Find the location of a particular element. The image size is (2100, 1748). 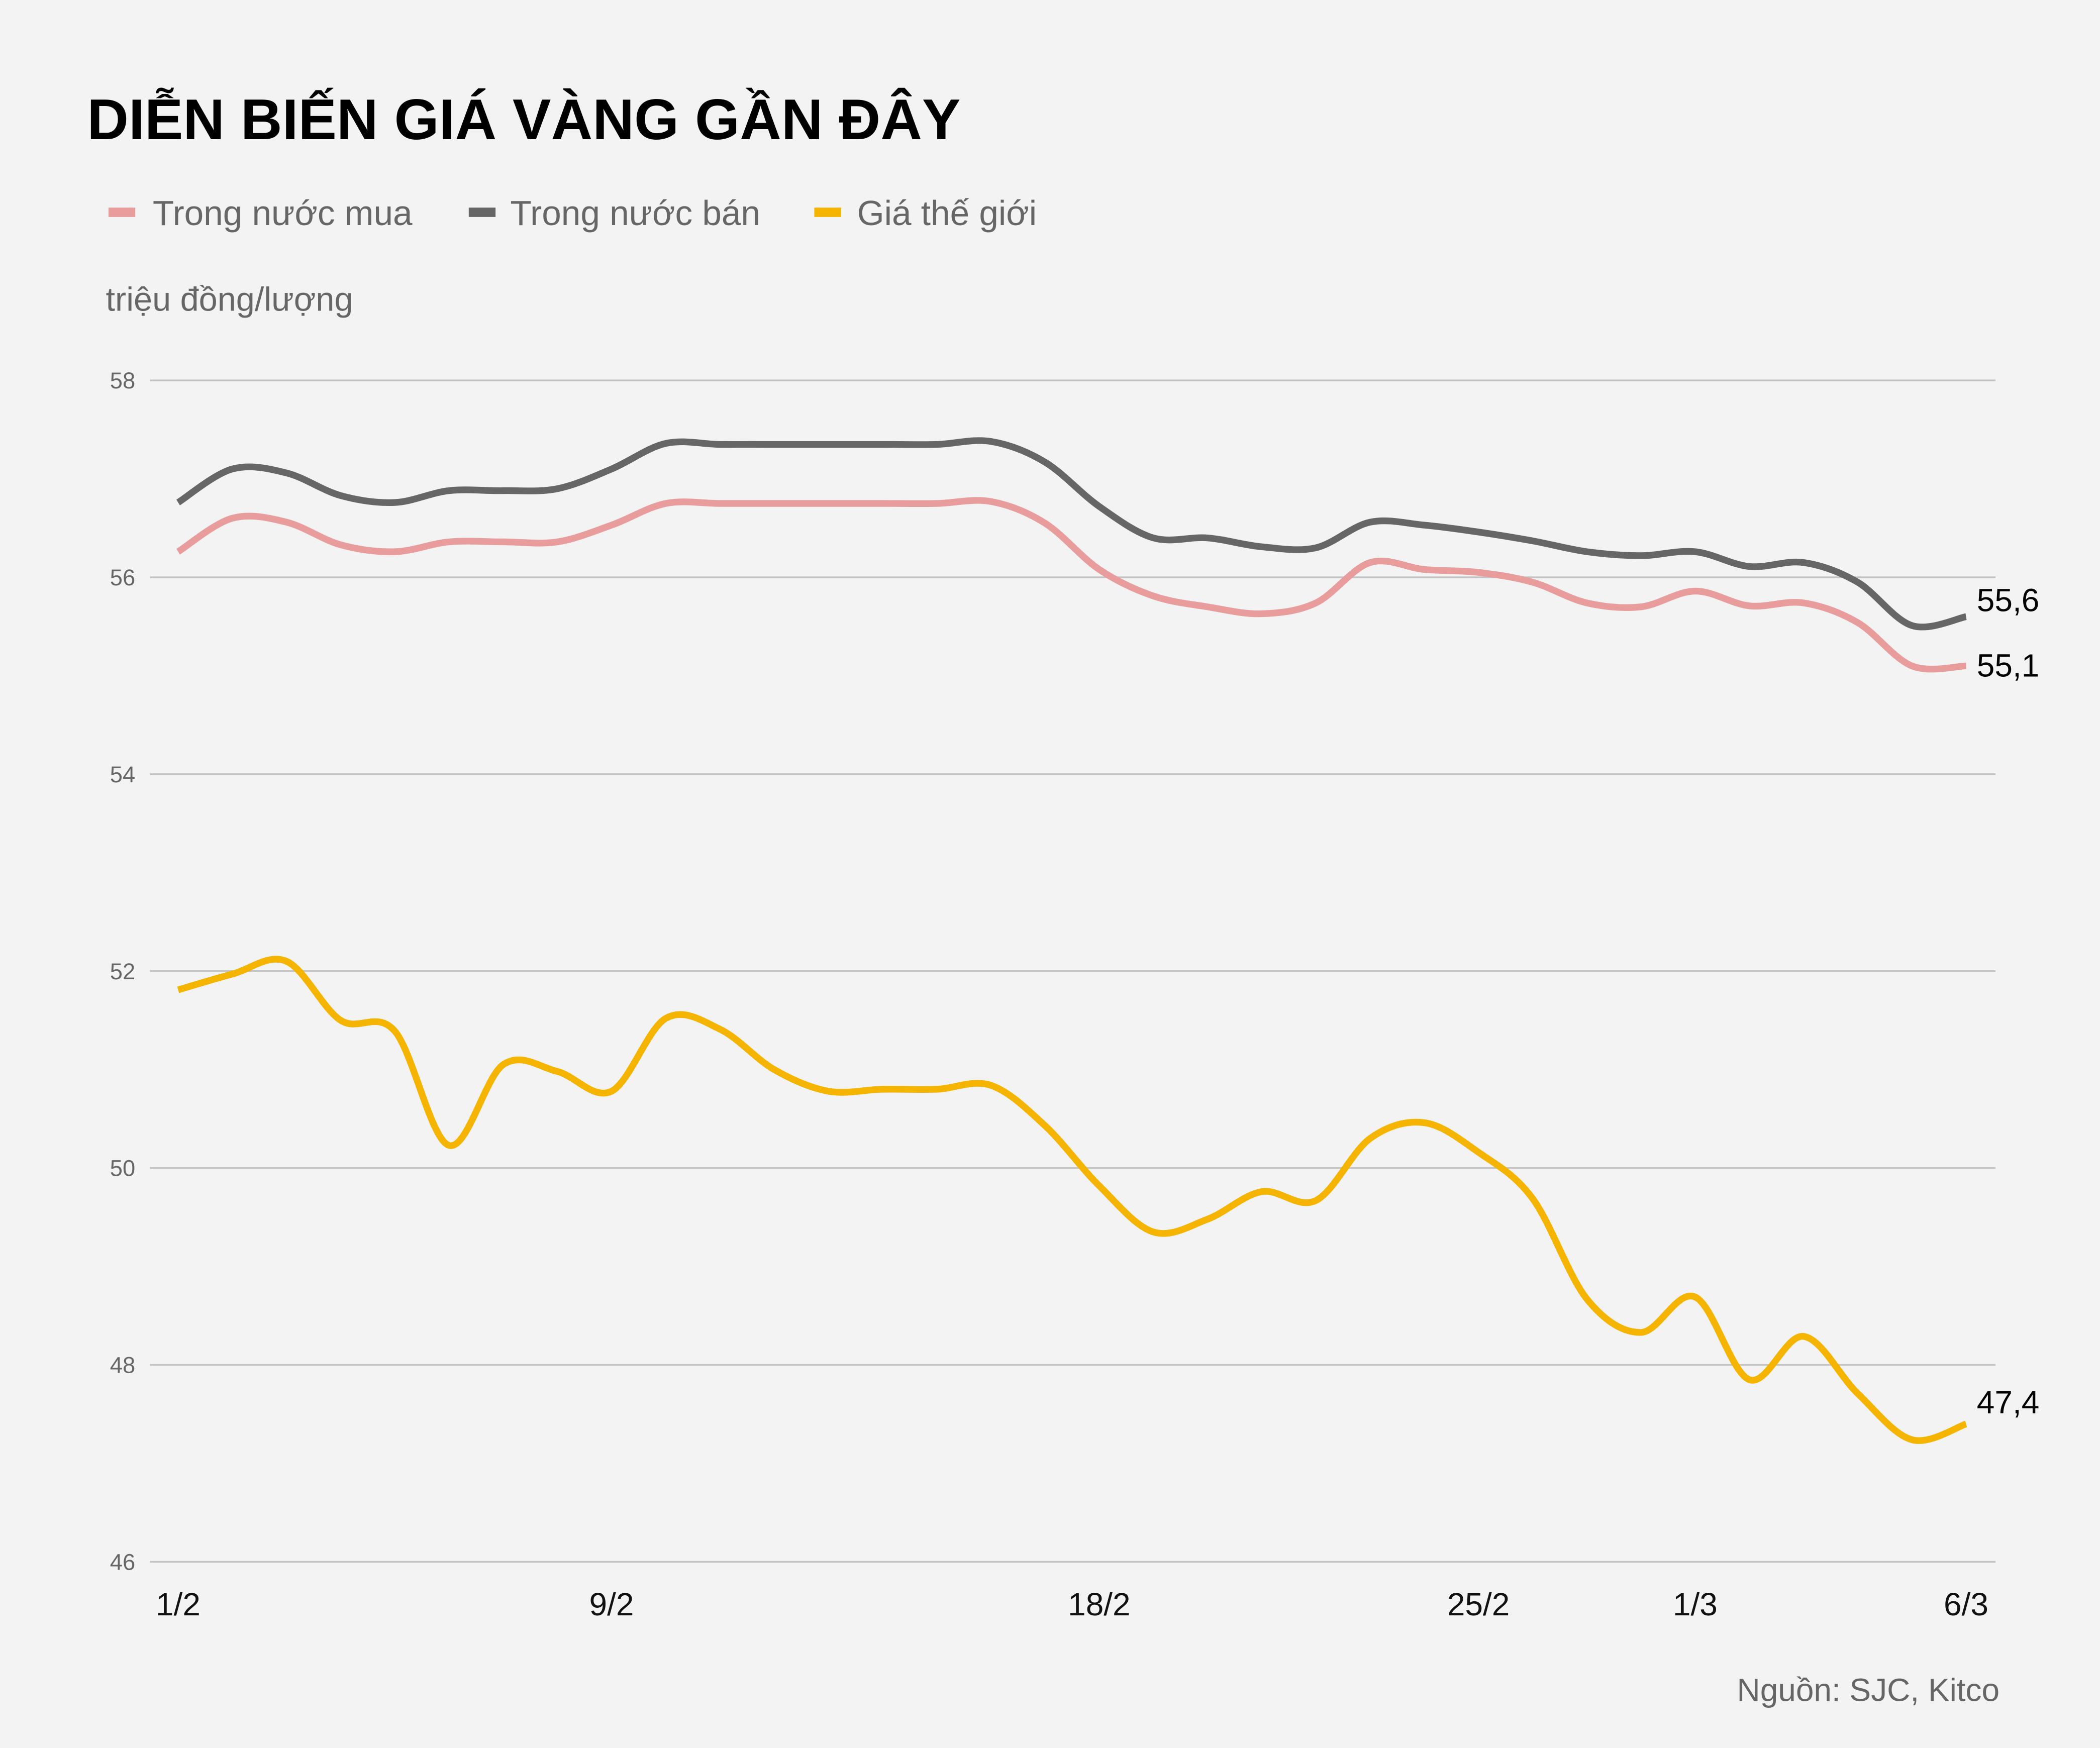

legend-item-mua: Trong nước mua is located at coordinates (260, 213).